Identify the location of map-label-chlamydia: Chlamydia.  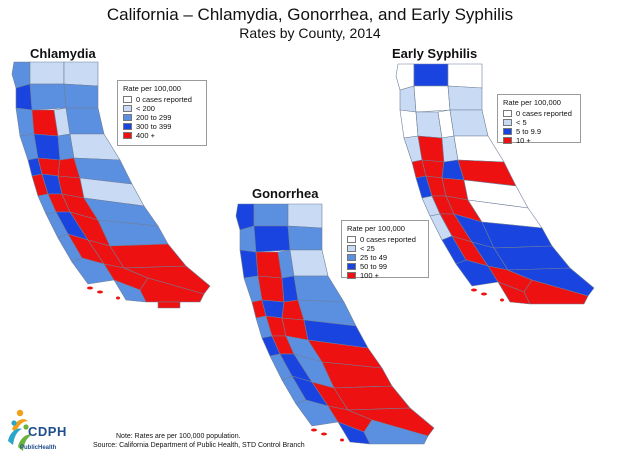
(63, 53).